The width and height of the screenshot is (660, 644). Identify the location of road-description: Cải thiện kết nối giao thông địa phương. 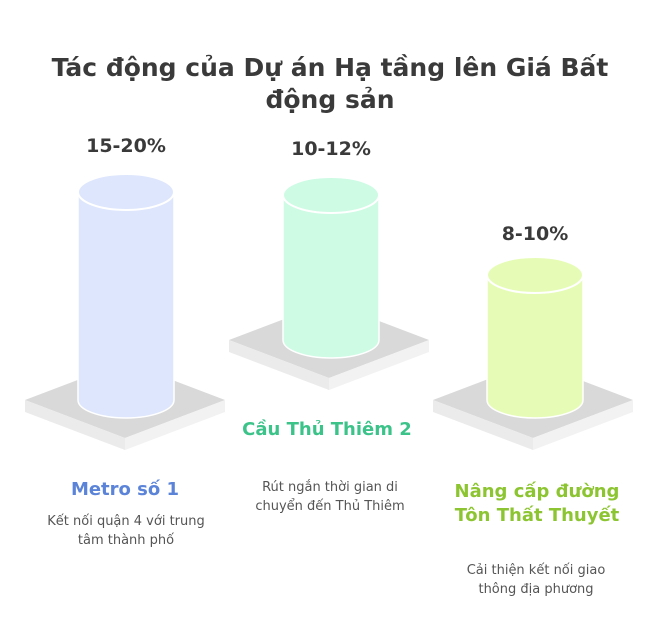
(536, 580).